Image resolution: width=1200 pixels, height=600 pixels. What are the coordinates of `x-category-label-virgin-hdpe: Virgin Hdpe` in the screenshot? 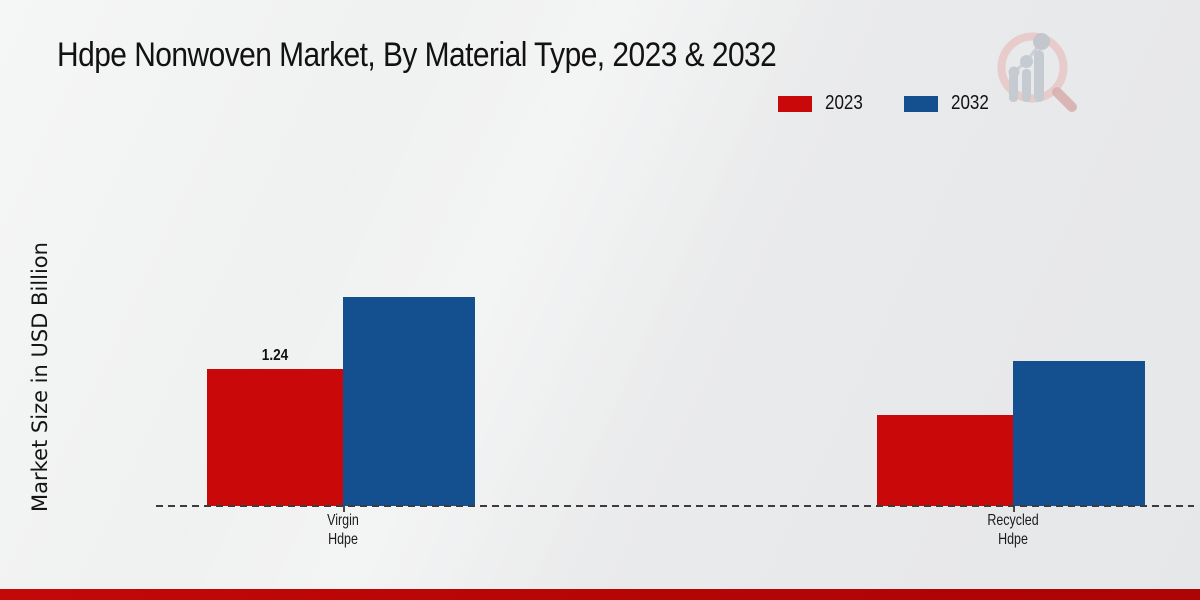 It's located at (343, 530).